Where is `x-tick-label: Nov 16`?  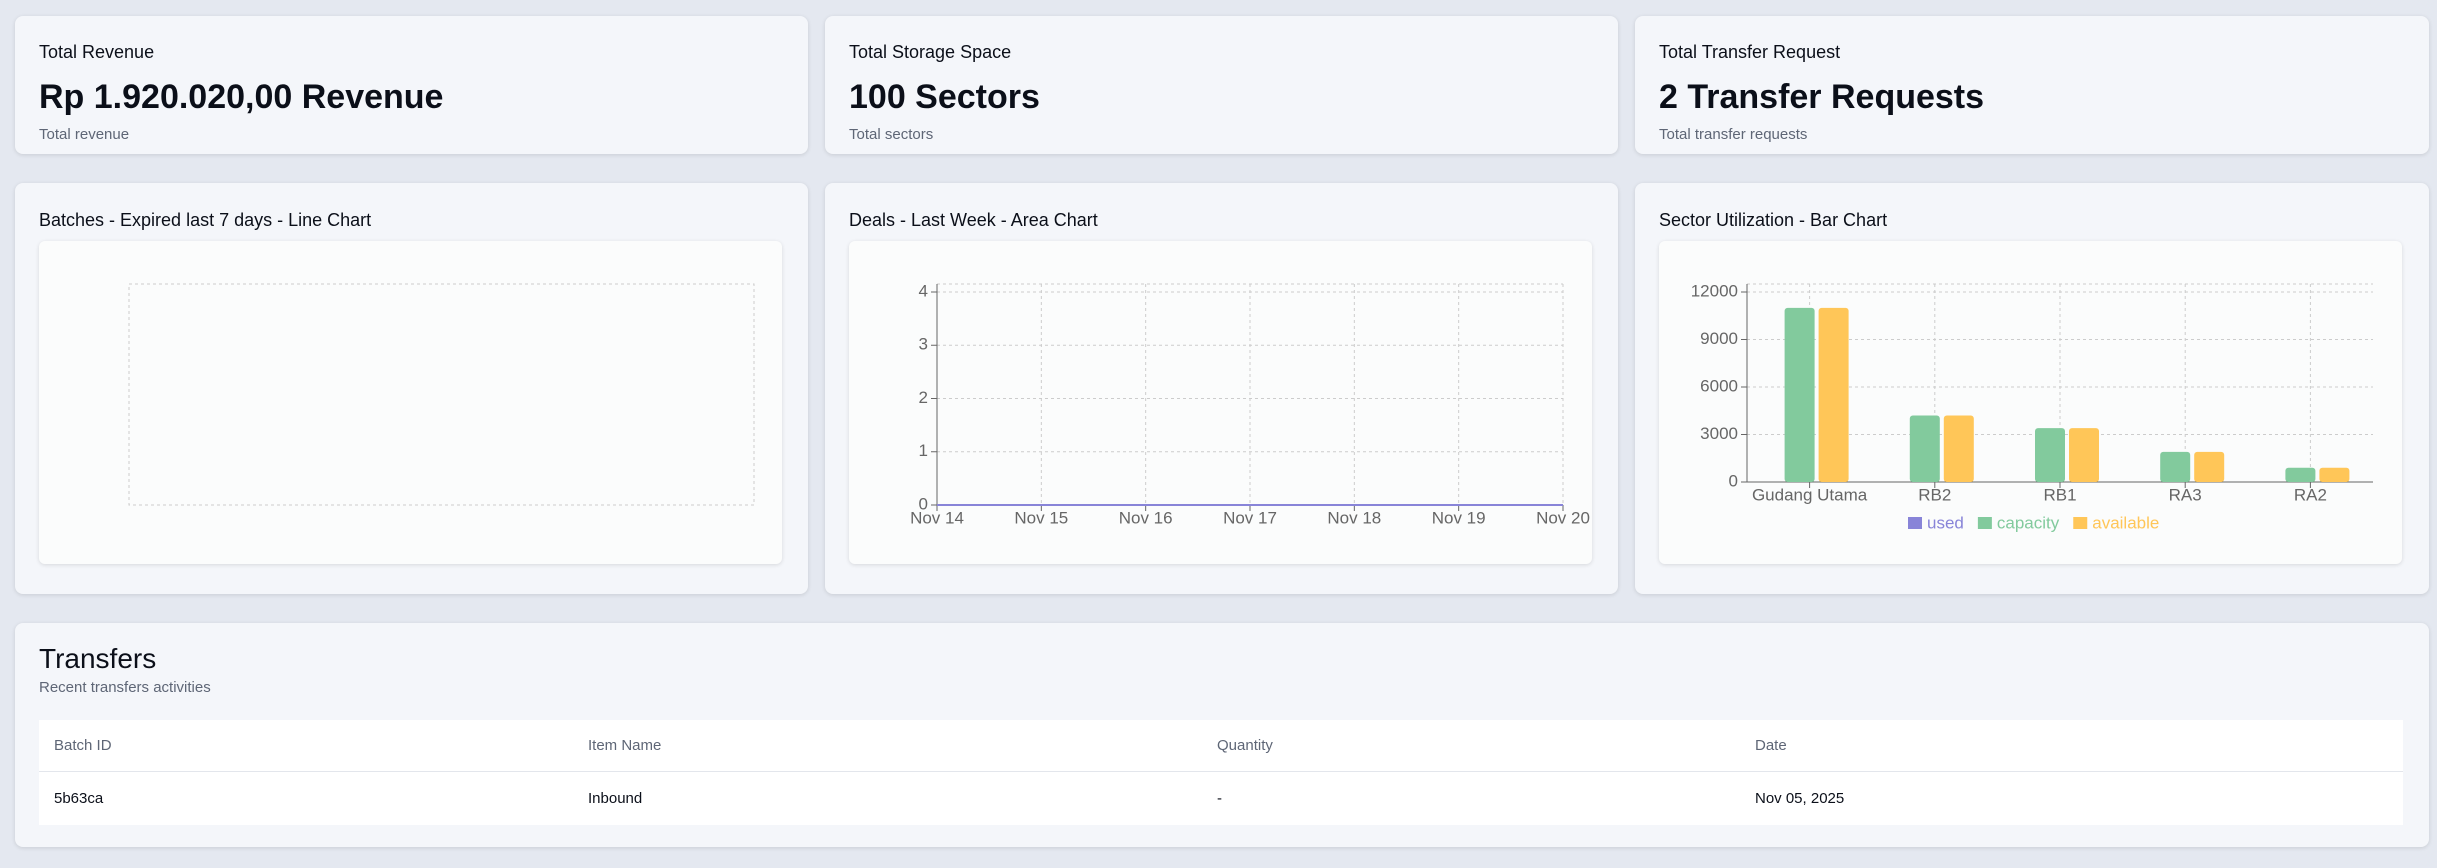 x-tick-label: Nov 16 is located at coordinates (1146, 517).